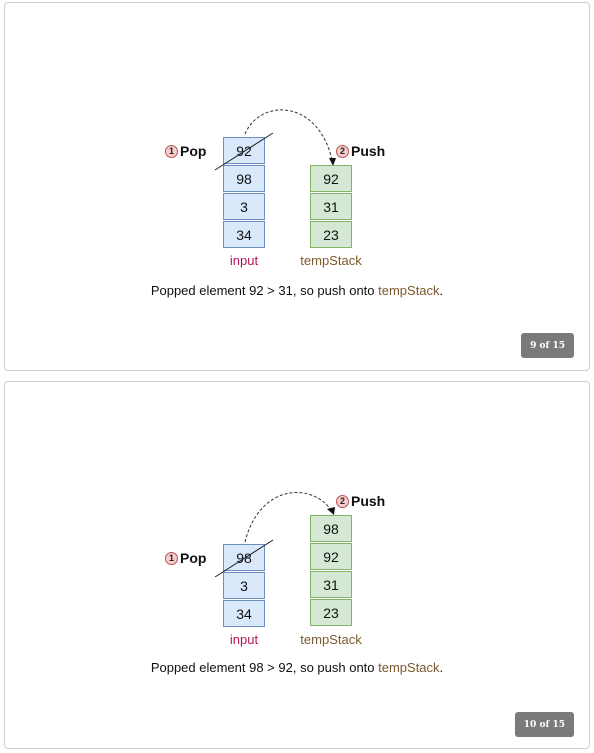  I want to click on input-cell: 92, so click(244, 150).